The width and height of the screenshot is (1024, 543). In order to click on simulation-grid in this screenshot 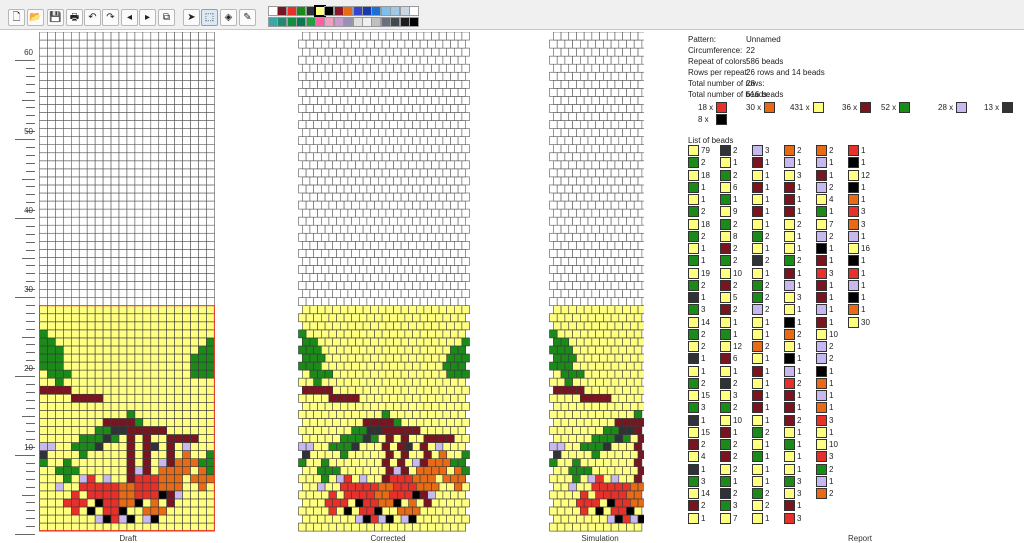, I will do `click(596, 283)`.